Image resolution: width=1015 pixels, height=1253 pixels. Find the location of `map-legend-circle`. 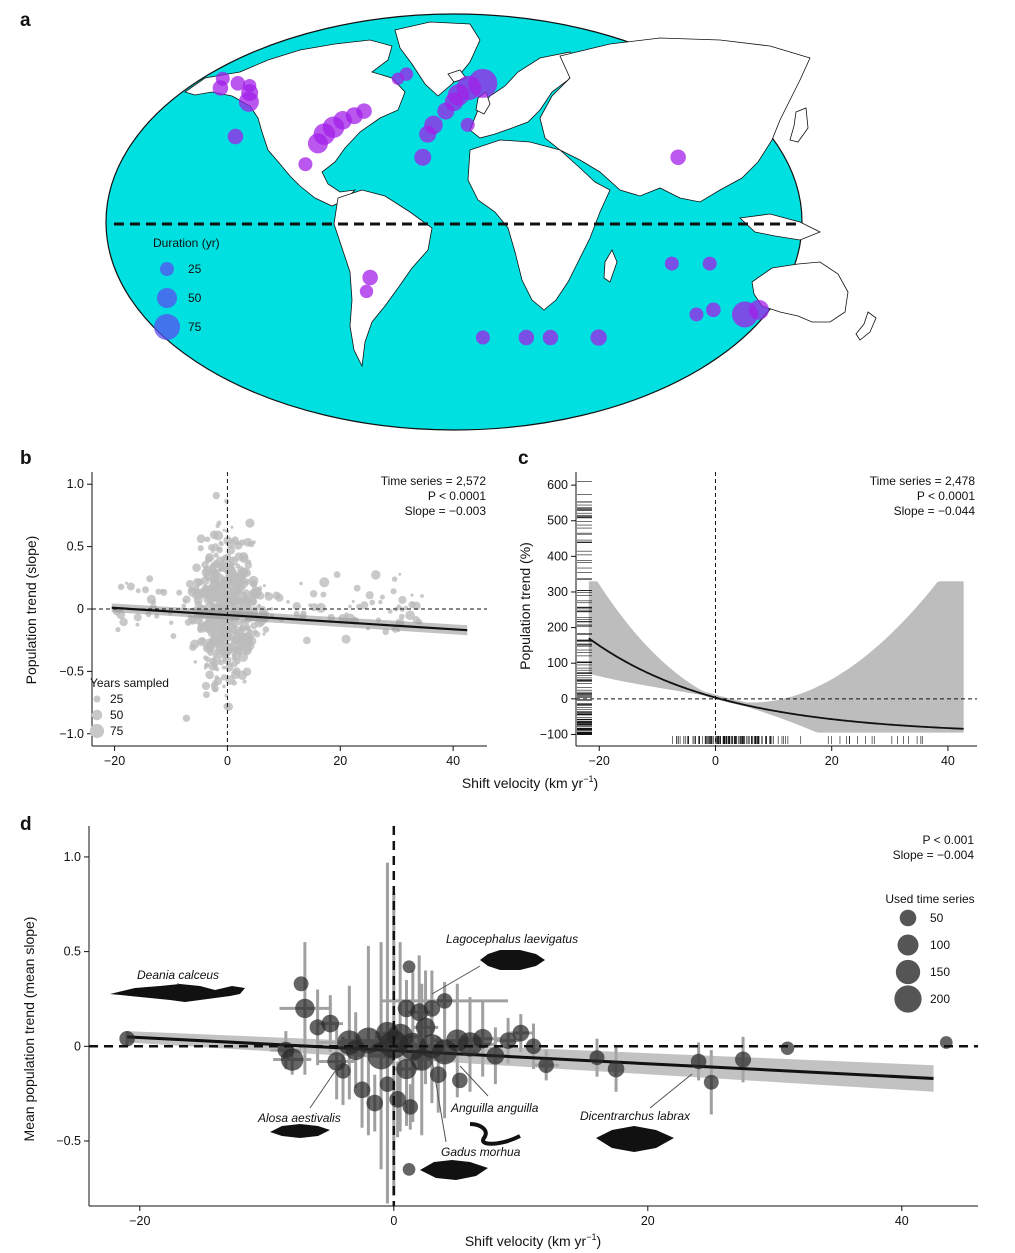

map-legend-circle is located at coordinates (167, 298).